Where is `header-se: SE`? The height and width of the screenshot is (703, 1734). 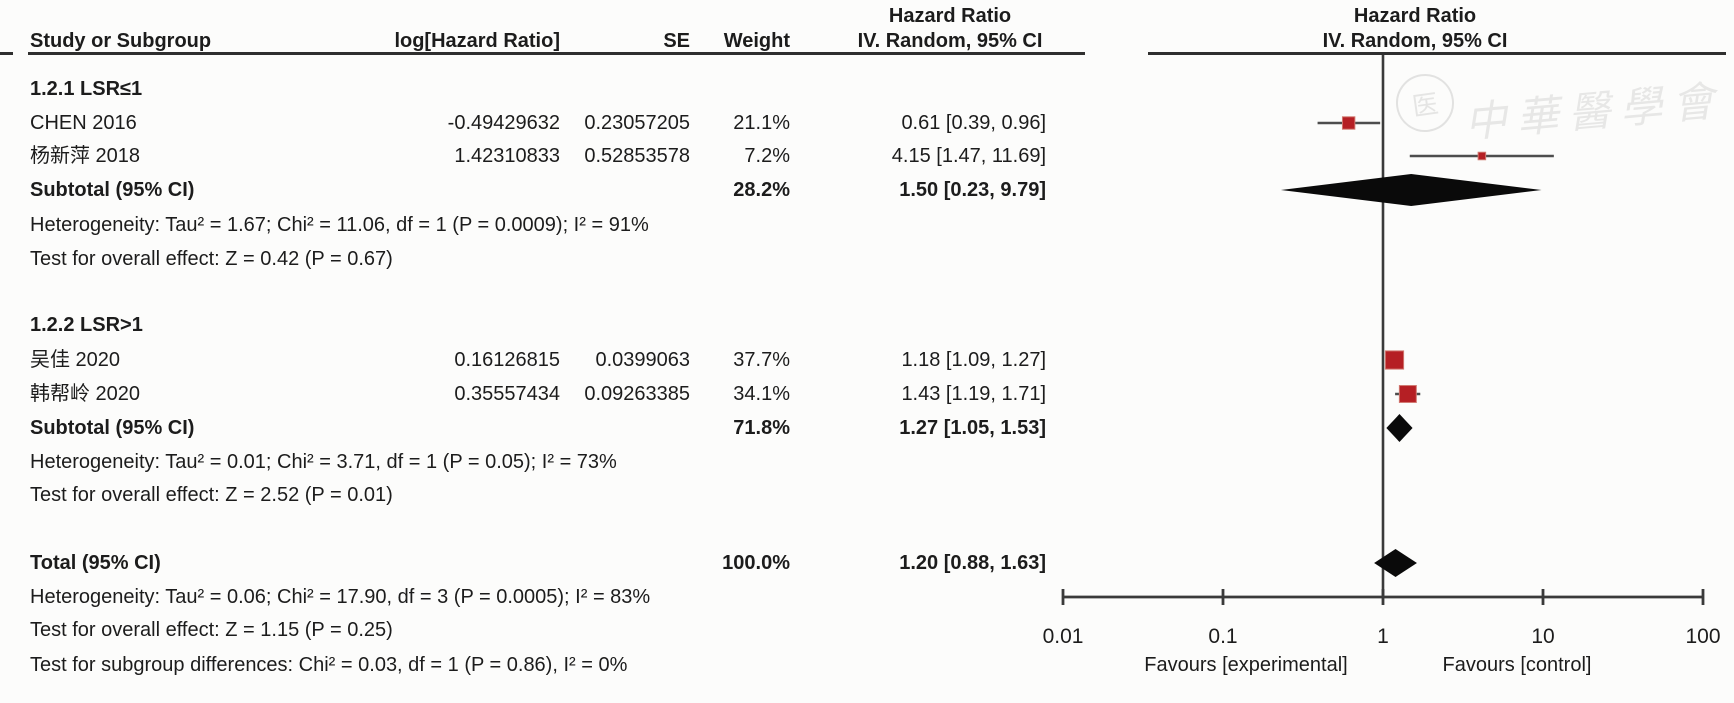 header-se: SE is located at coordinates (676, 41).